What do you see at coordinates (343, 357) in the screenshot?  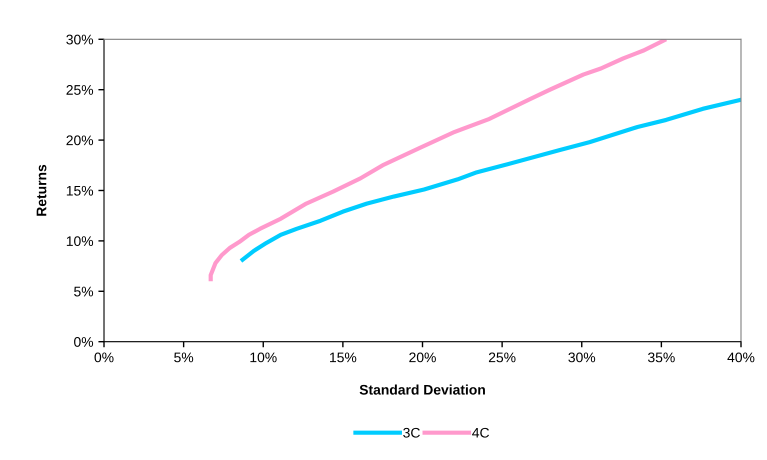 I see `x-tick-label: 15%` at bounding box center [343, 357].